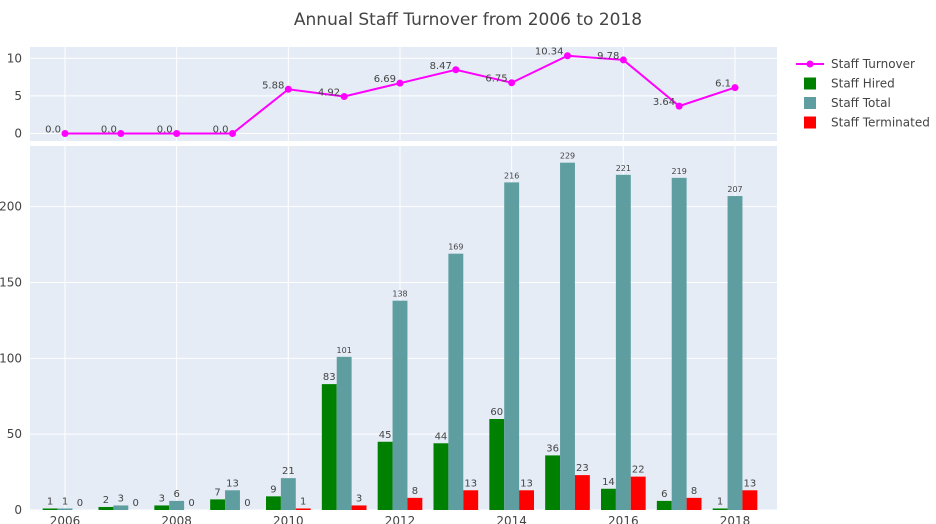  What do you see at coordinates (329, 377) in the screenshot?
I see `bar-value-label: 83` at bounding box center [329, 377].